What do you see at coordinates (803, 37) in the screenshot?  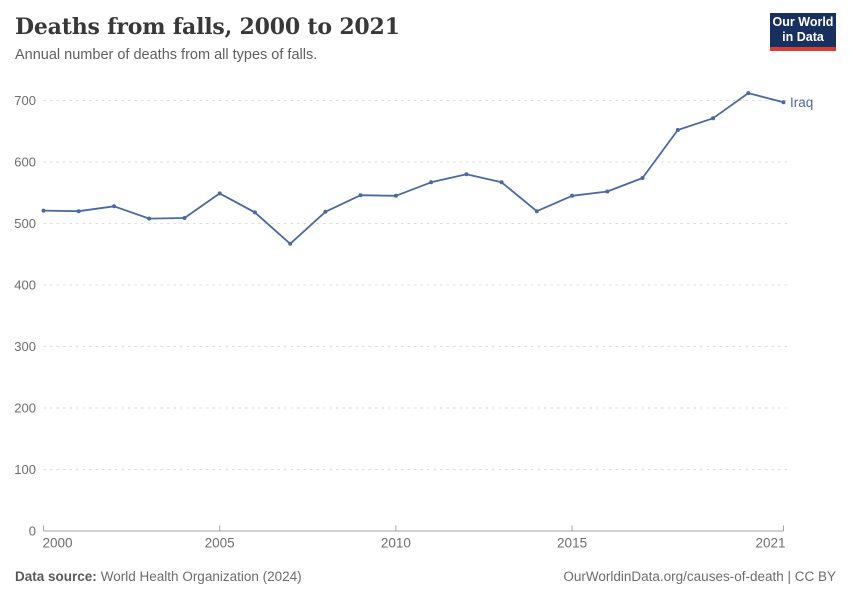 I see `owid-logo-line2: in Data` at bounding box center [803, 37].